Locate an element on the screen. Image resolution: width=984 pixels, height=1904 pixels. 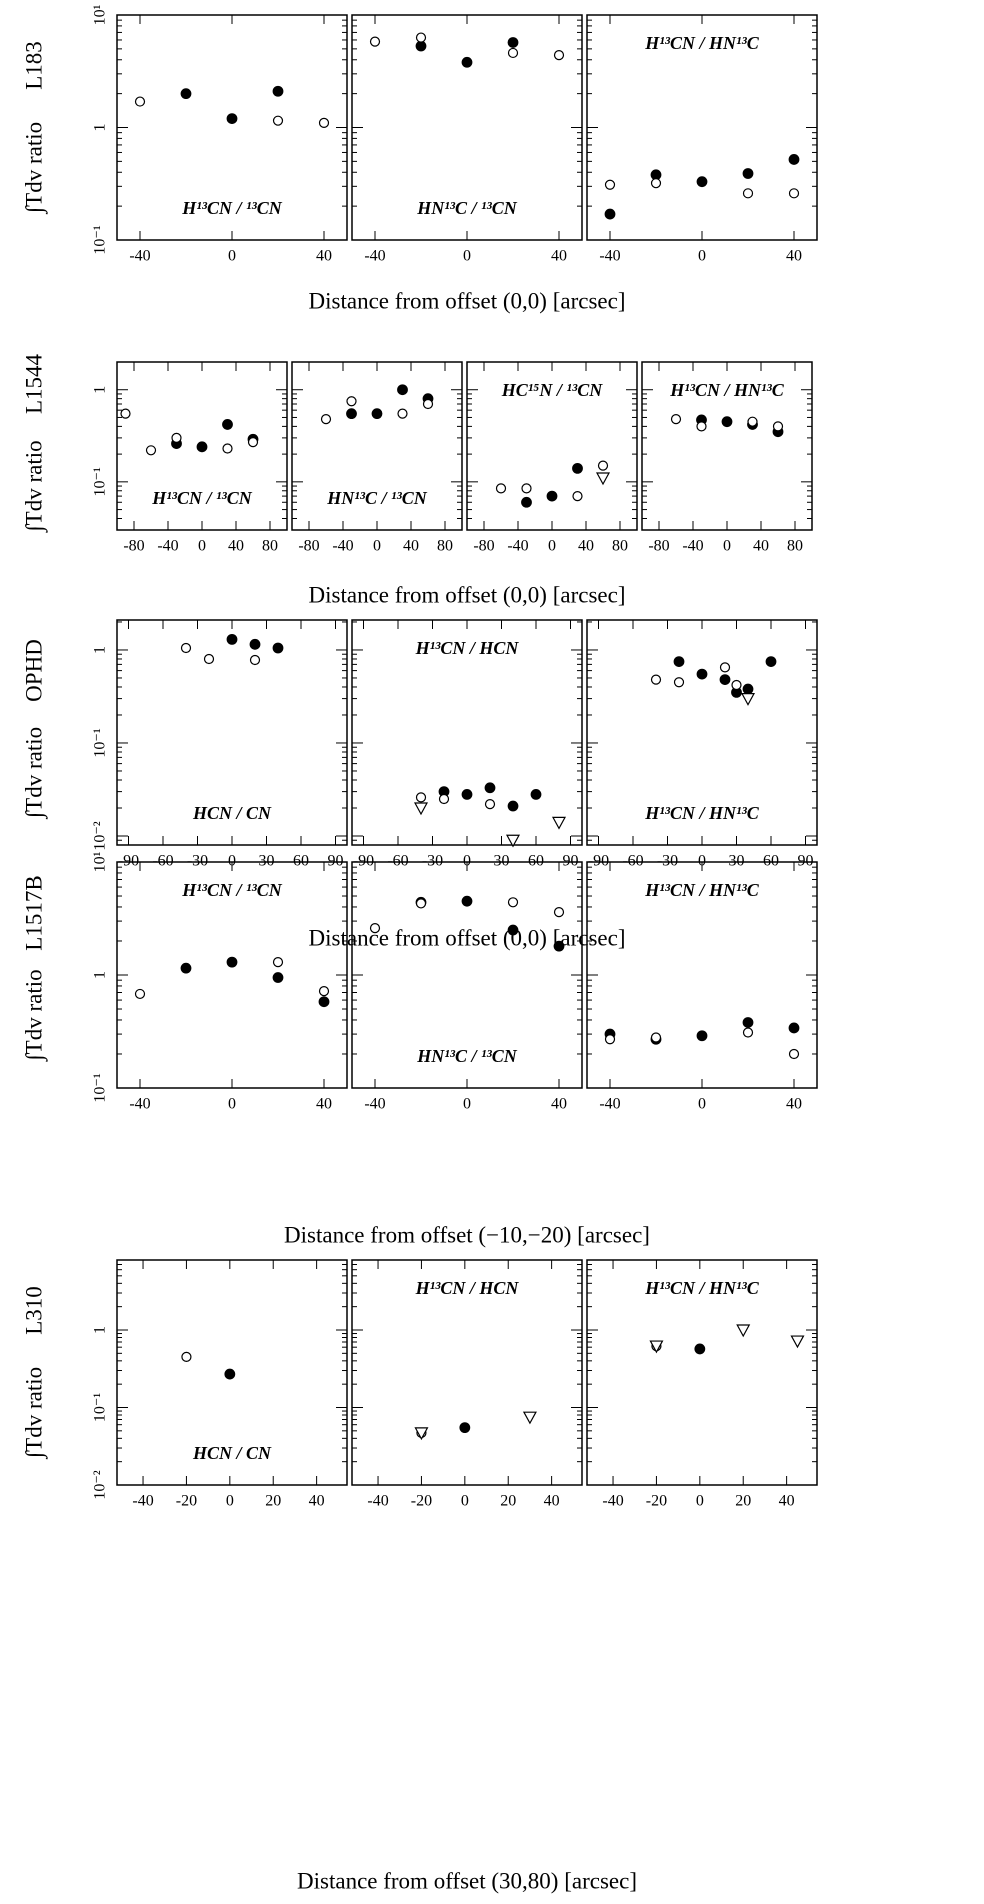
y-tick-label: 1 is located at coordinates (100, 975).